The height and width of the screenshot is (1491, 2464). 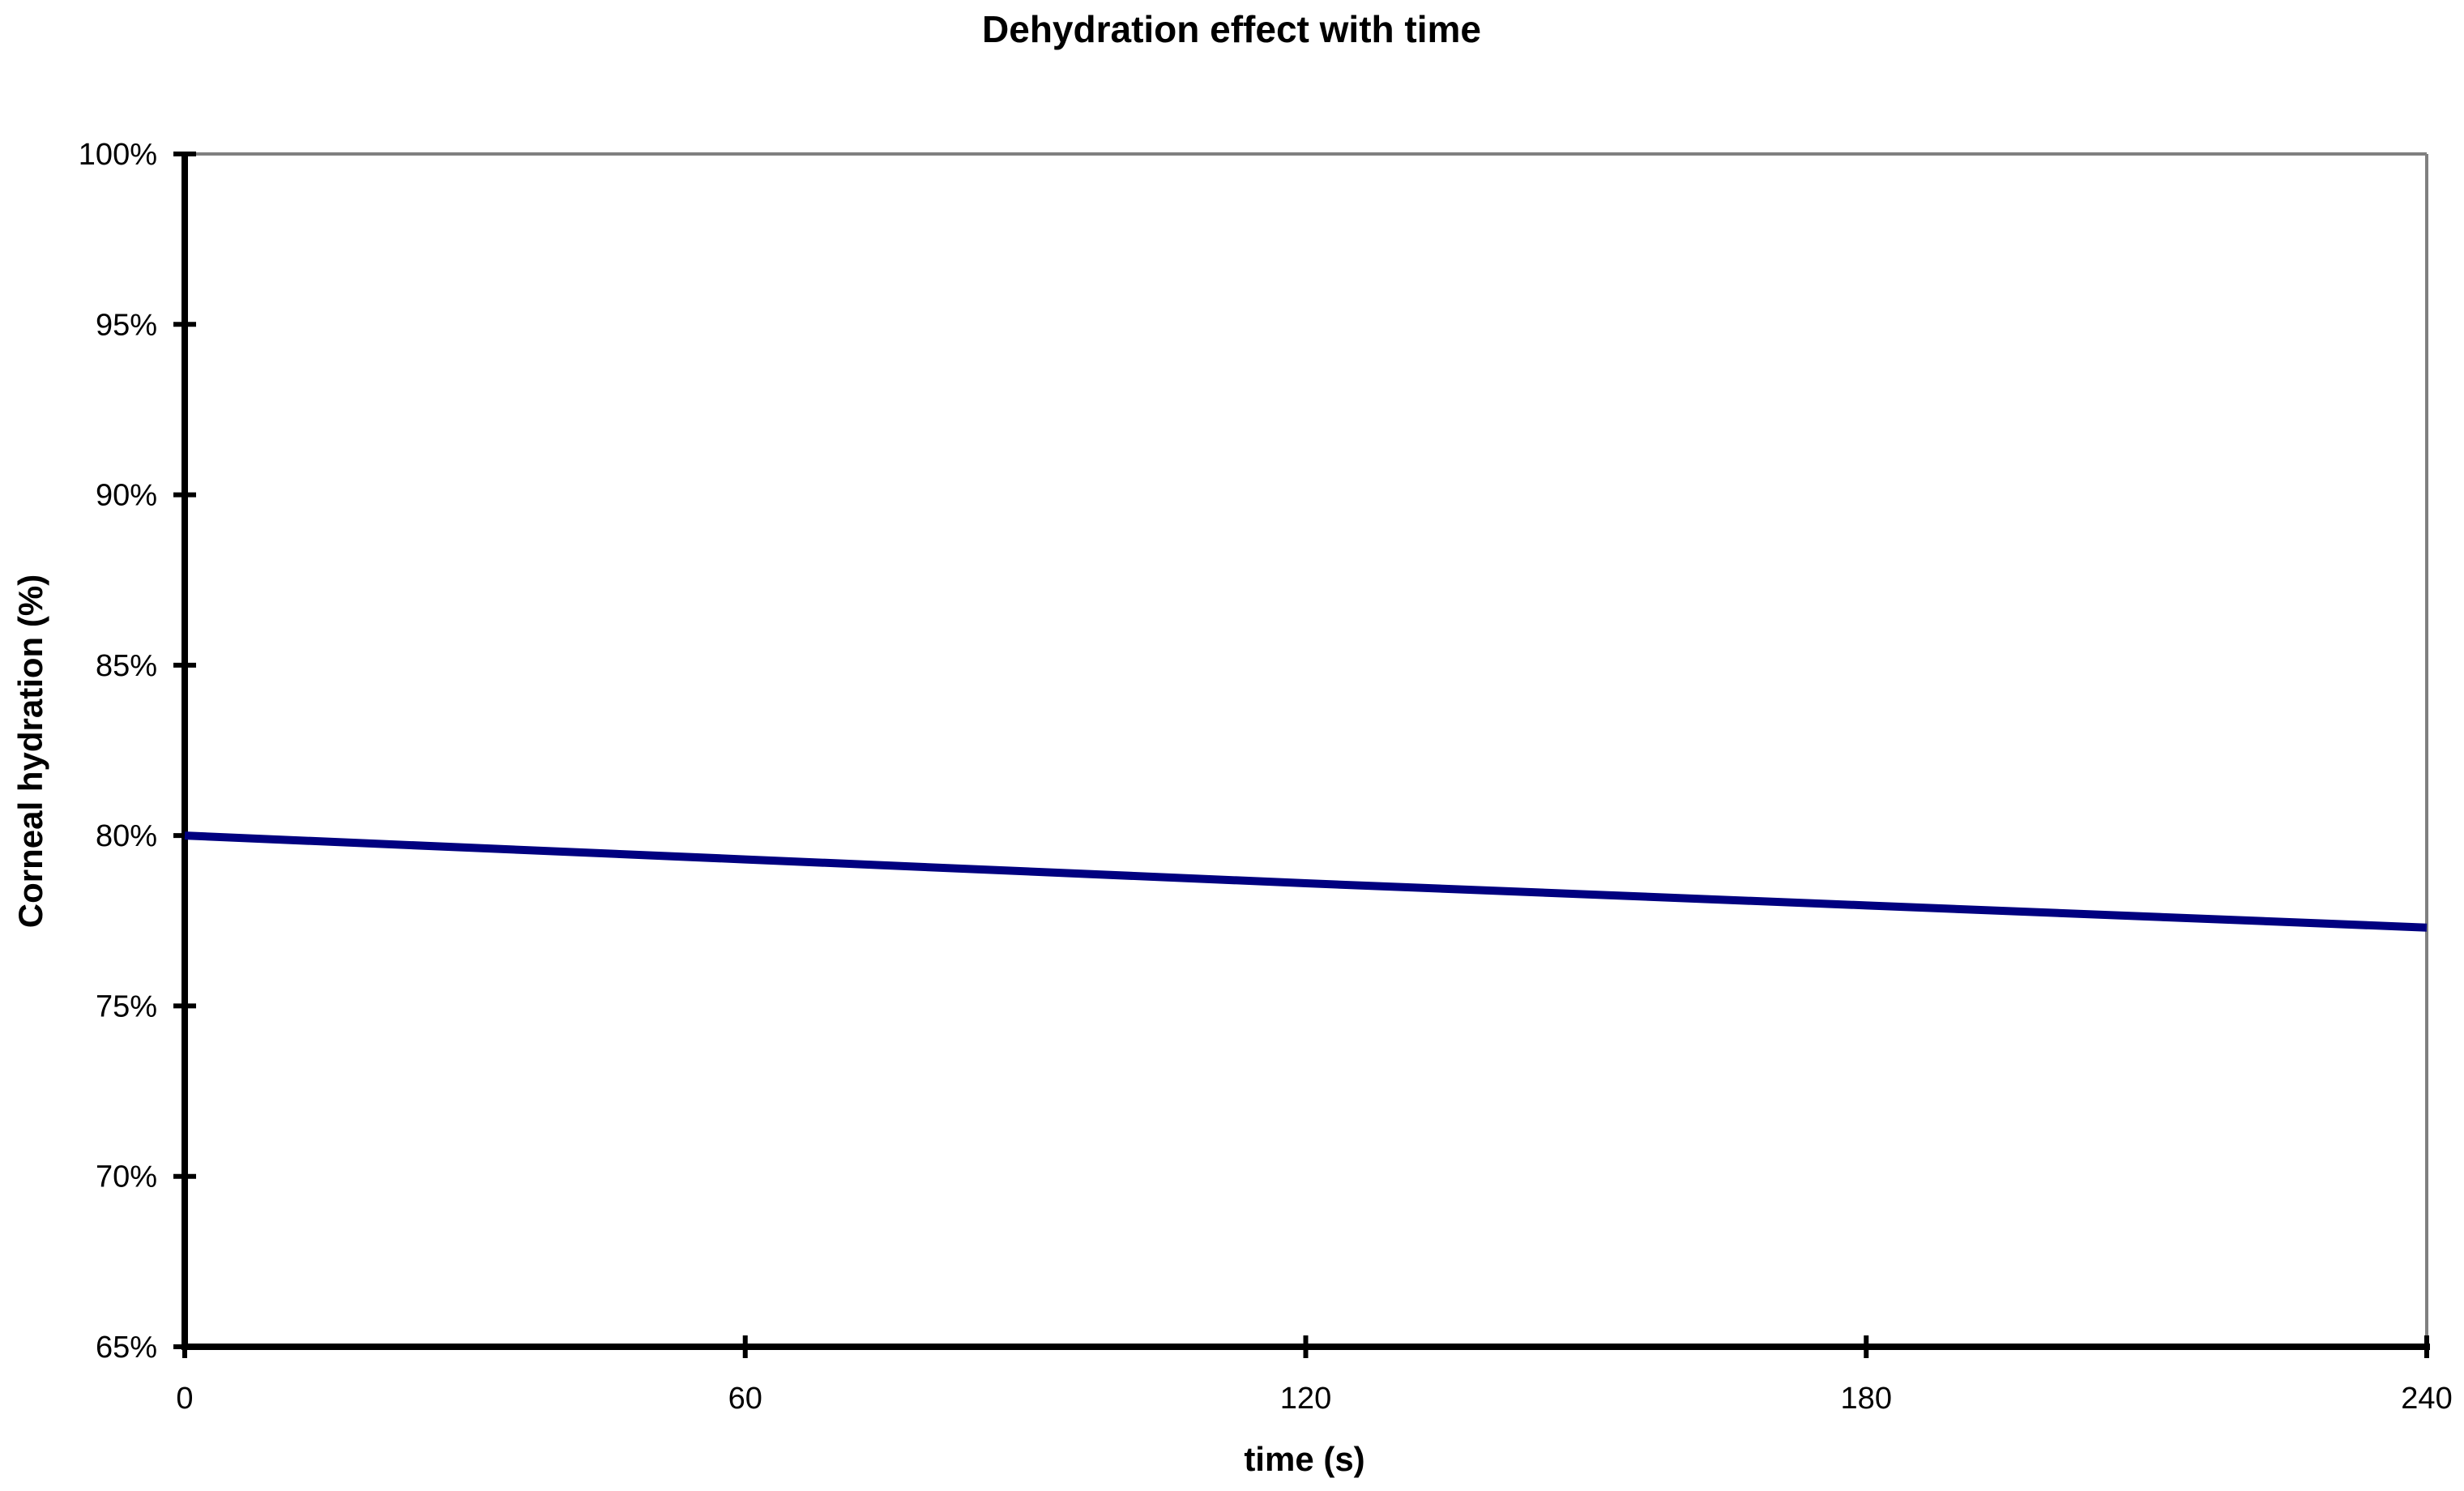 I want to click on series-line, so click(x=1306, y=881).